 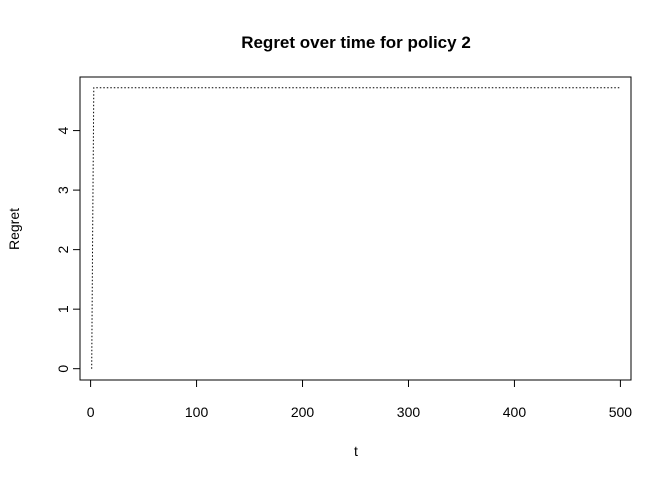 I want to click on y-tick-label: 1, so click(x=63, y=309).